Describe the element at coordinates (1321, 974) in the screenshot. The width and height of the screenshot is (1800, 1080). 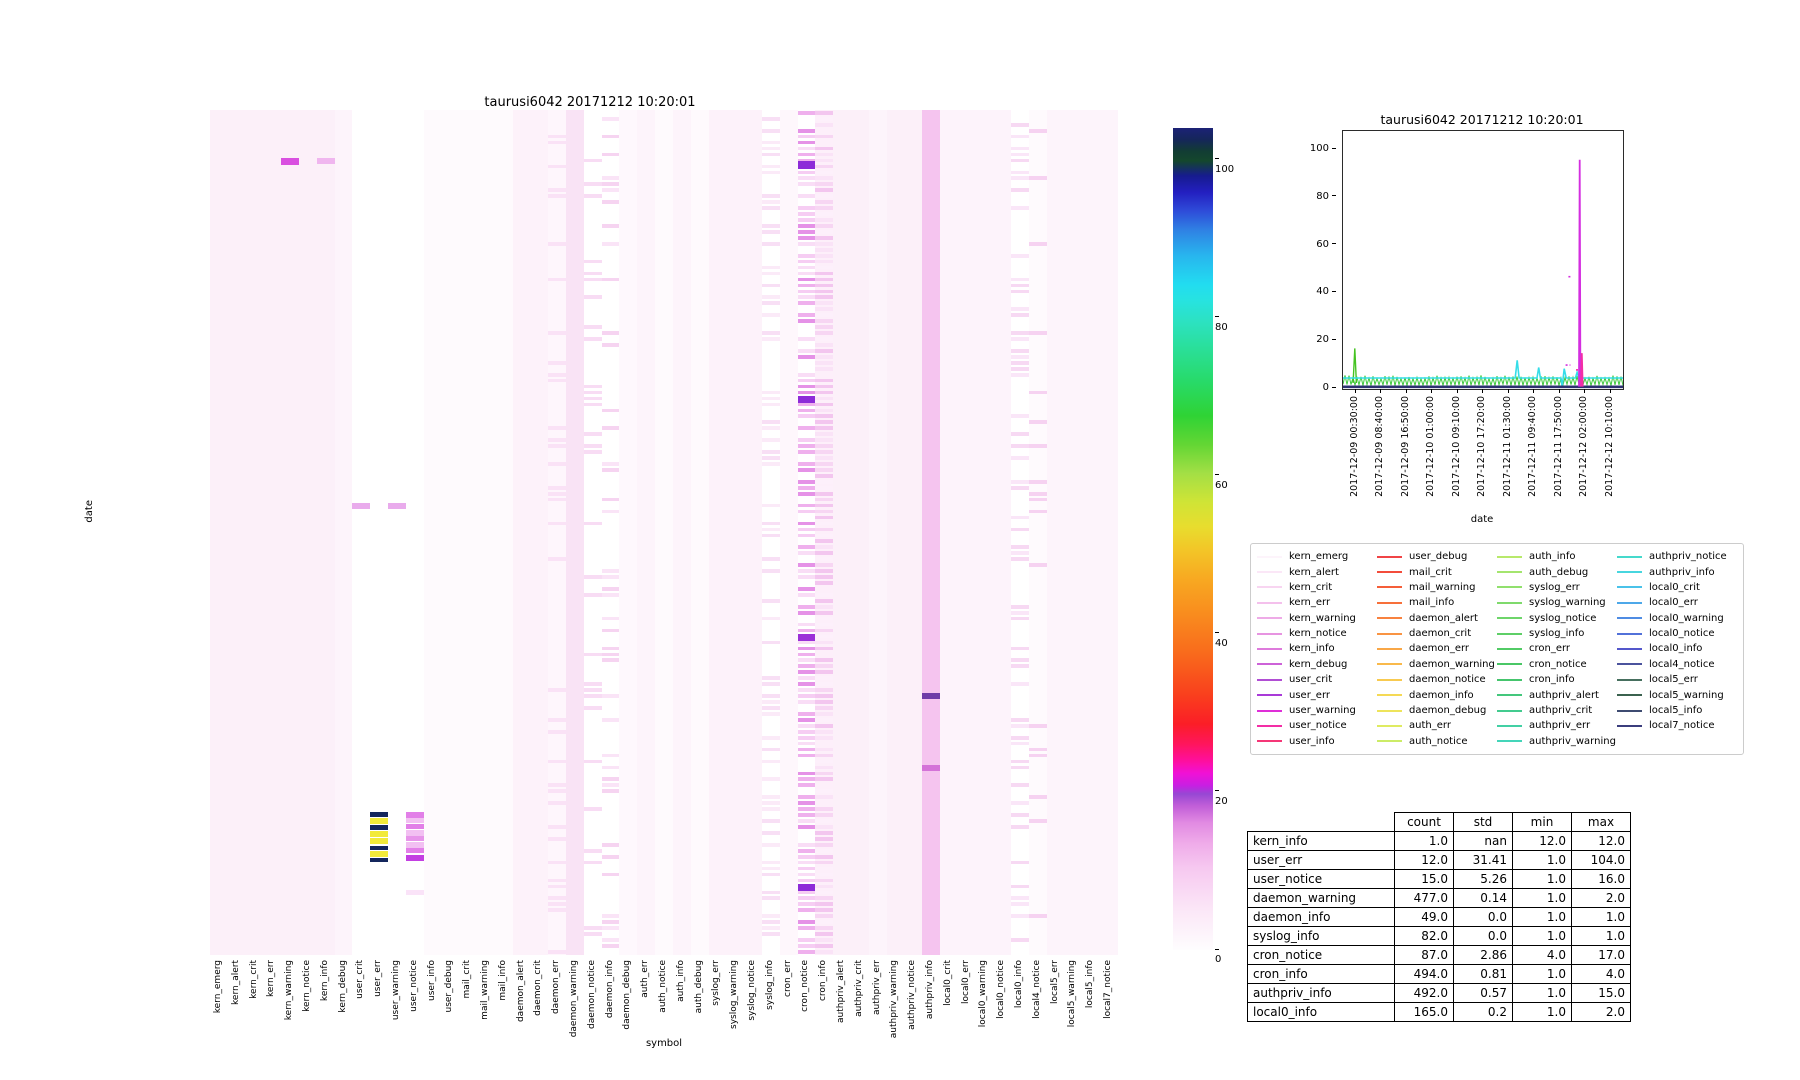
I see `table-label-cell: cron_info` at that location.